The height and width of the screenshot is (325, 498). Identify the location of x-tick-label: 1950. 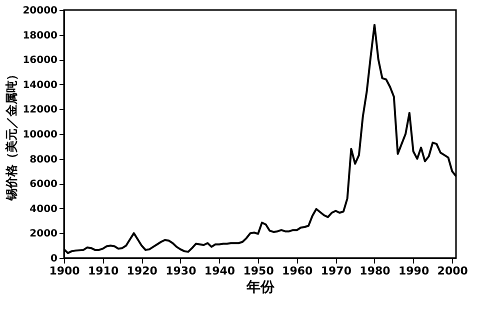
(258, 271).